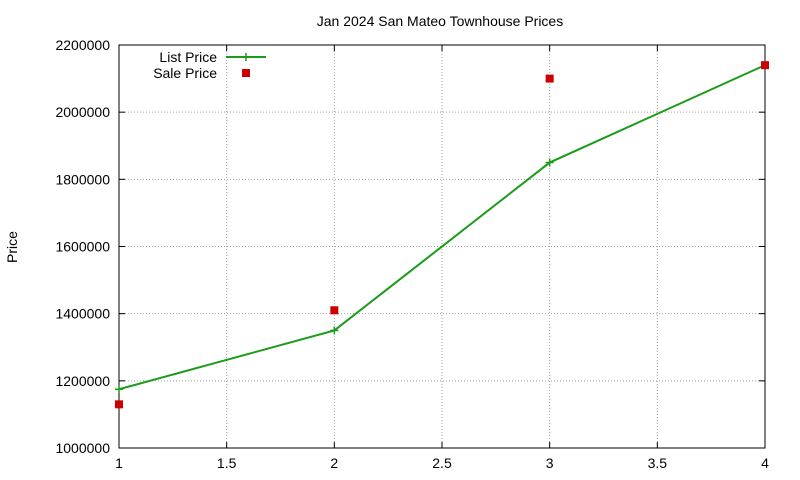 This screenshot has width=800, height=480. What do you see at coordinates (82, 247) in the screenshot?
I see `y-tick-label: 1600000` at bounding box center [82, 247].